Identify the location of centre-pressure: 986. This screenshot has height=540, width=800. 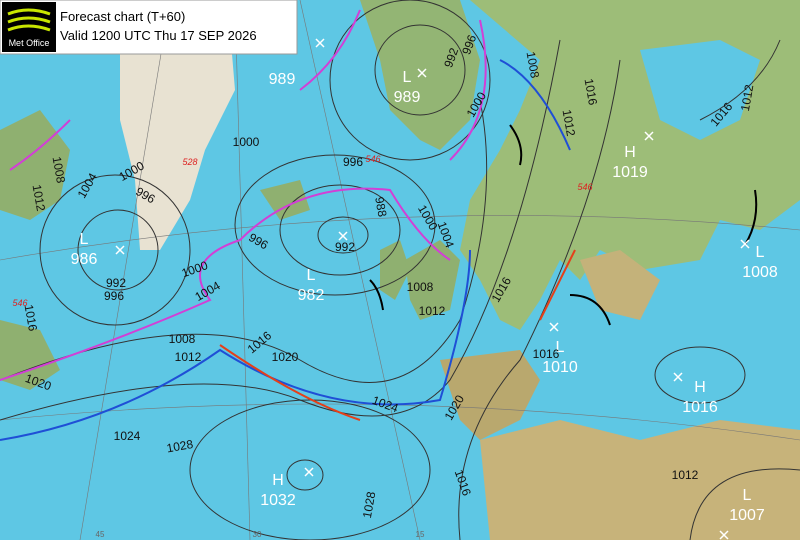
(84, 259).